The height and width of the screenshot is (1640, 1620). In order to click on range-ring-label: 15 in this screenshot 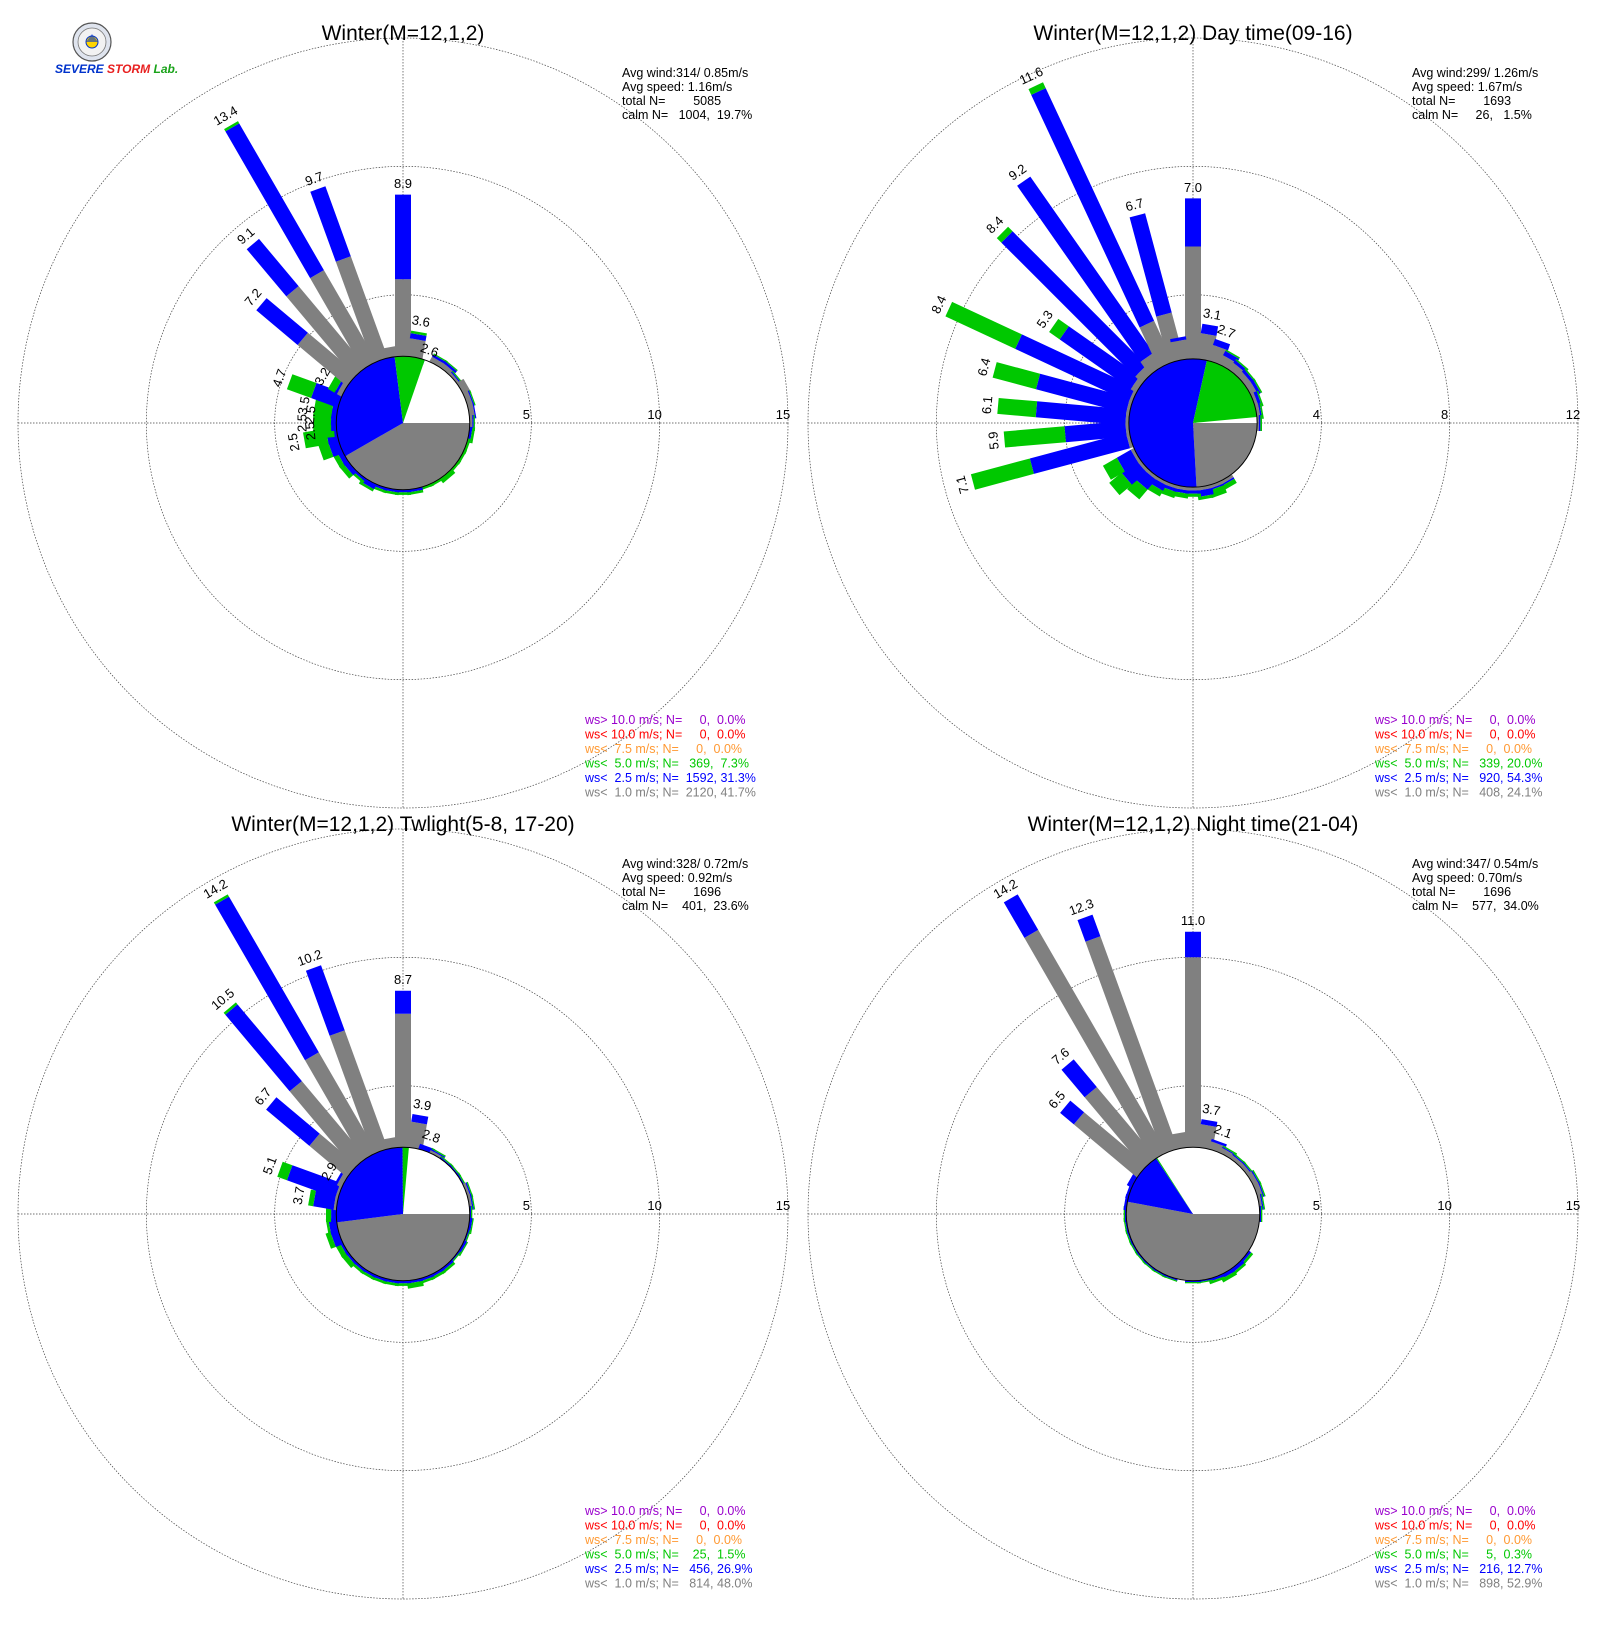, I will do `click(783, 414)`.